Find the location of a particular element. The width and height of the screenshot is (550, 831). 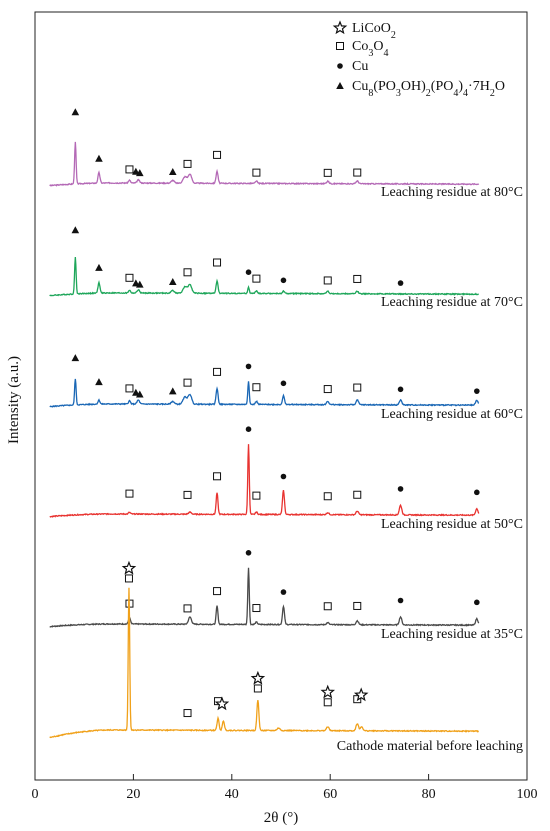

x-tick-label-3: 60 is located at coordinates (330, 794).